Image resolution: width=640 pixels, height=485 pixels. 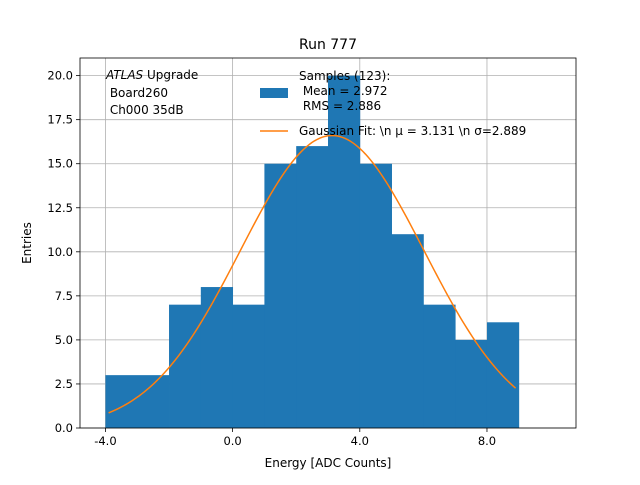 What do you see at coordinates (60, 164) in the screenshot?
I see `y-tick-label: 15.0` at bounding box center [60, 164].